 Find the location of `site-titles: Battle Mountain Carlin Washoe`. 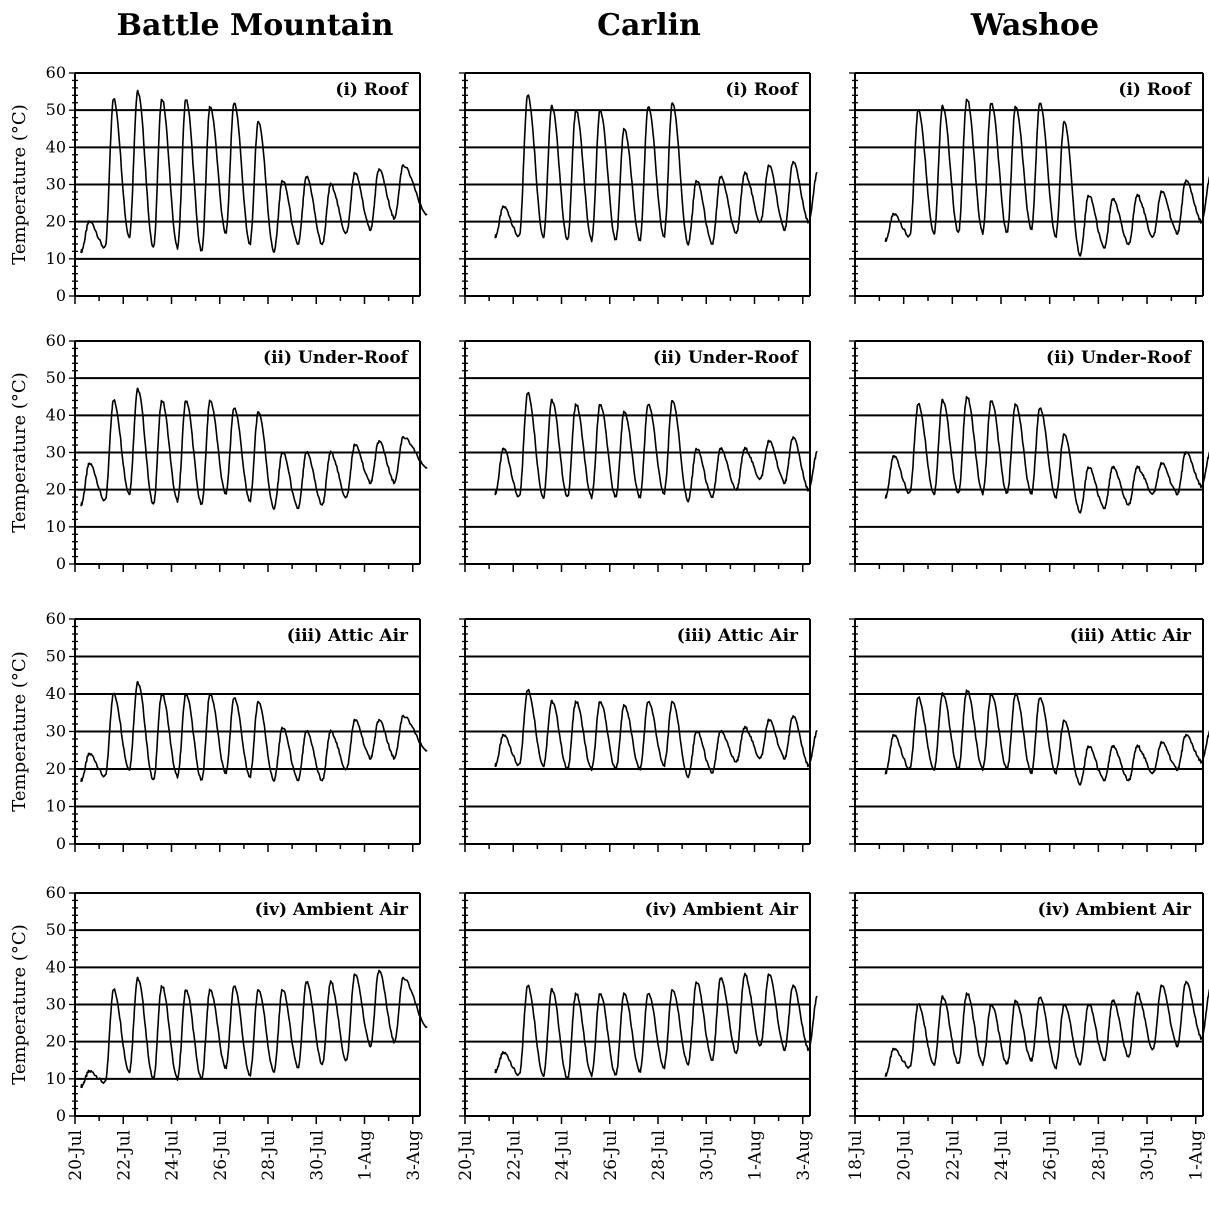

site-titles: Battle Mountain Carlin Washoe is located at coordinates (608, 25).